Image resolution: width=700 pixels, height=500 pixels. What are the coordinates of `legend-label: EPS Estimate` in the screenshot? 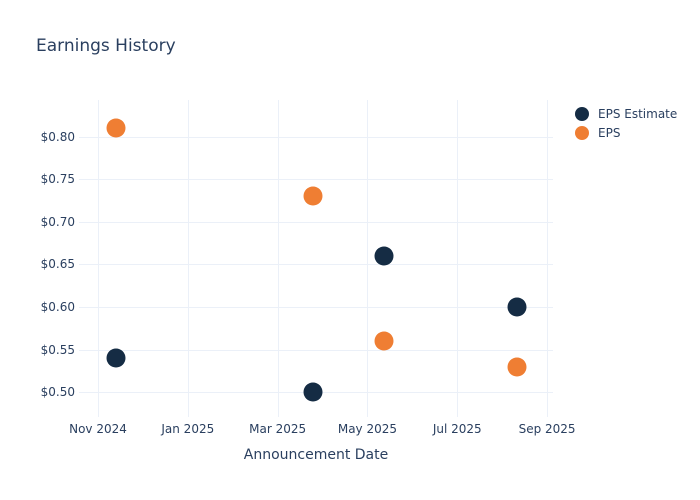 It's located at (638, 113).